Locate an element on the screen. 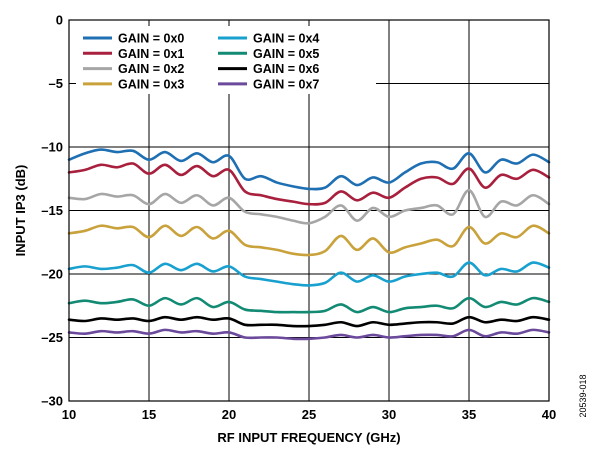 This screenshot has width=596, height=452. y-tick-label: –10 is located at coordinates (52, 147).